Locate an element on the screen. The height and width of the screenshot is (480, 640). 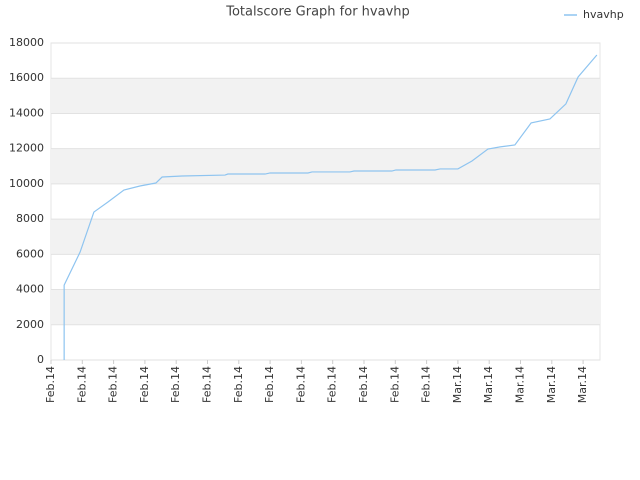
y-tick-label: 4000 is located at coordinates (30, 289).